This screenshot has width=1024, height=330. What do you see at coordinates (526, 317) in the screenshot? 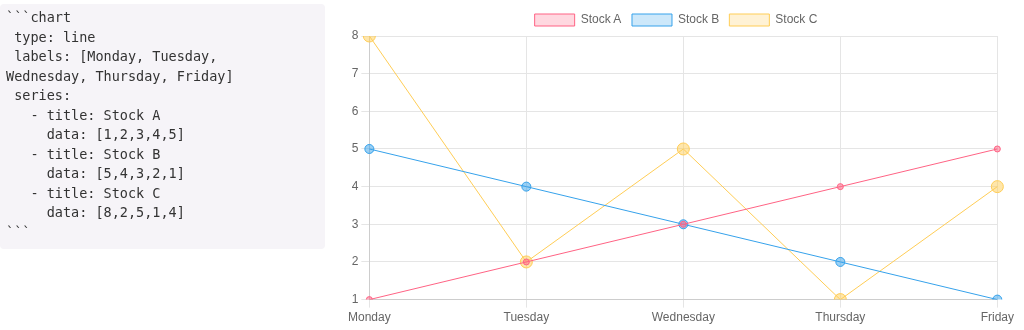
I see `x-tick-label: Tuesday` at bounding box center [526, 317].